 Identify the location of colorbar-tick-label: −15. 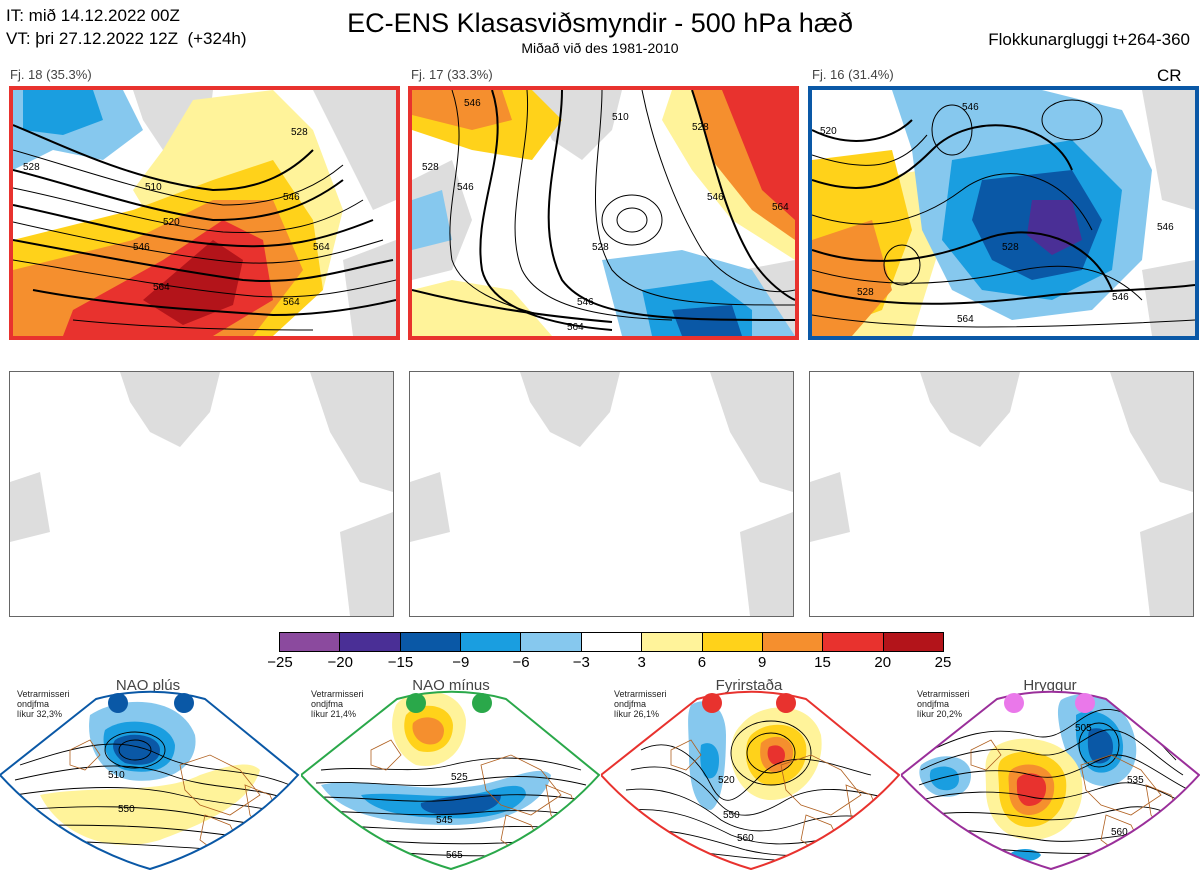
(400, 662).